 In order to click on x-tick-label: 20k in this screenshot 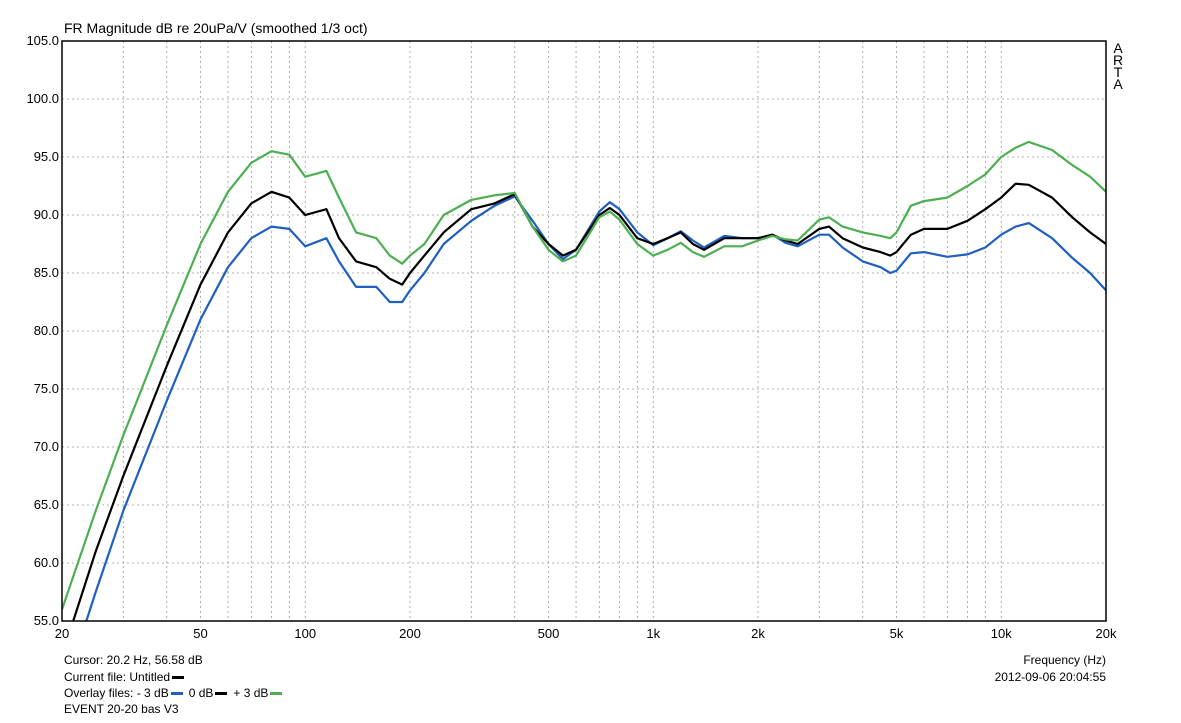, I will do `click(1106, 633)`.